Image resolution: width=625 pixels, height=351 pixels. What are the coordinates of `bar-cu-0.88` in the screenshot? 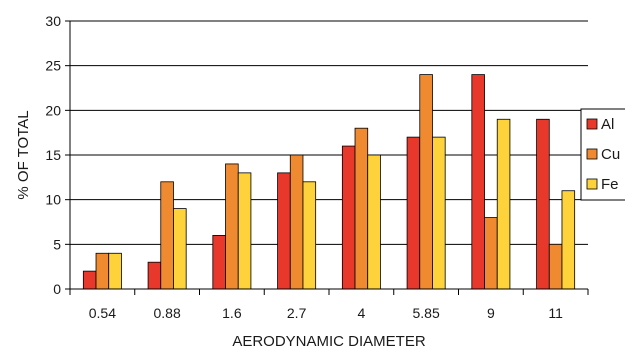 It's located at (167, 235).